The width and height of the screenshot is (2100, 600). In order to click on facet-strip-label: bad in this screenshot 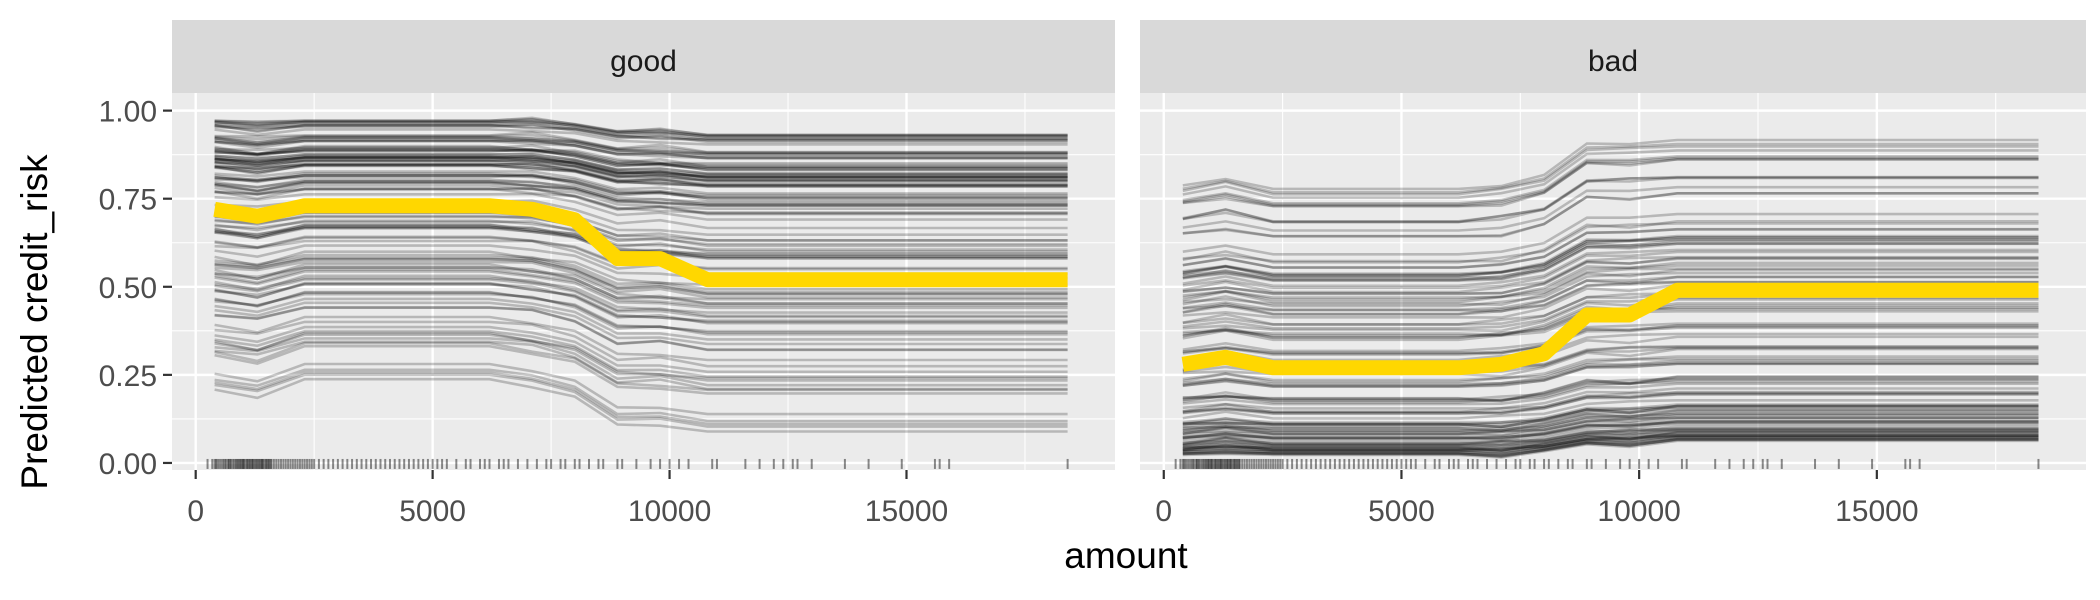, I will do `click(1613, 61)`.